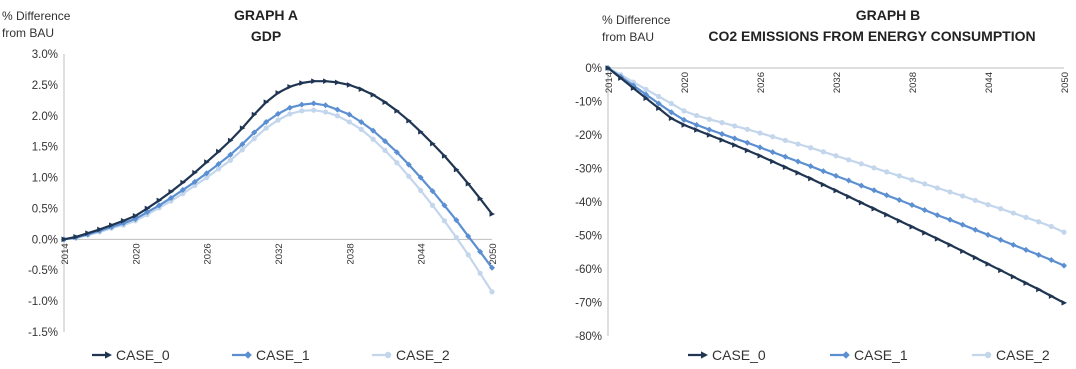 The height and width of the screenshot is (369, 1076). What do you see at coordinates (1011, 355) in the screenshot?
I see `graph-b-legend-case-2: CASE_2` at bounding box center [1011, 355].